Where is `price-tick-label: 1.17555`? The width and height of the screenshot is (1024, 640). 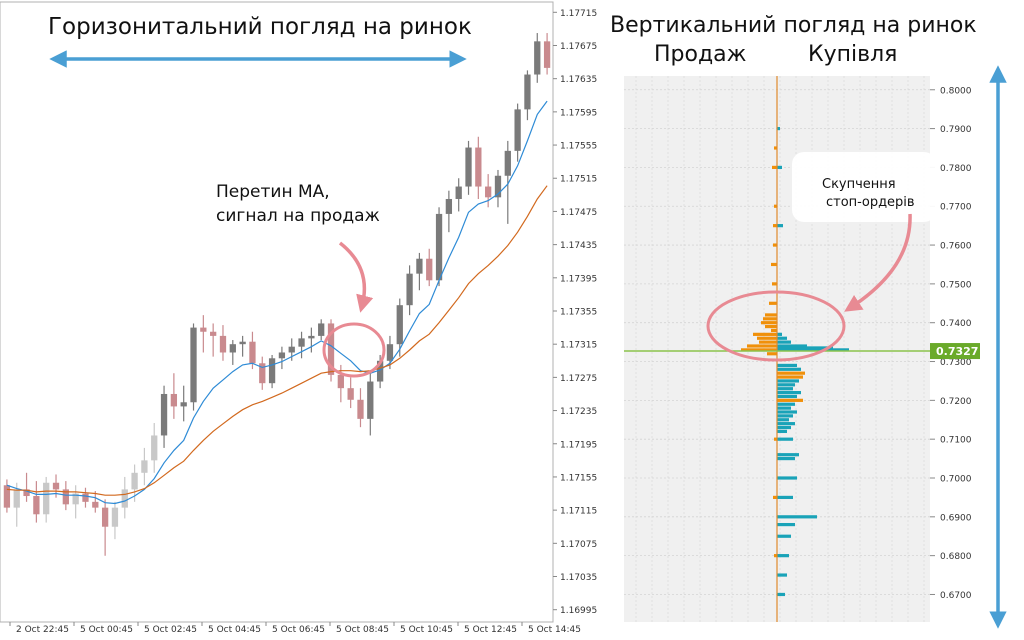
price-tick-label: 1.17555 is located at coordinates (578, 147).